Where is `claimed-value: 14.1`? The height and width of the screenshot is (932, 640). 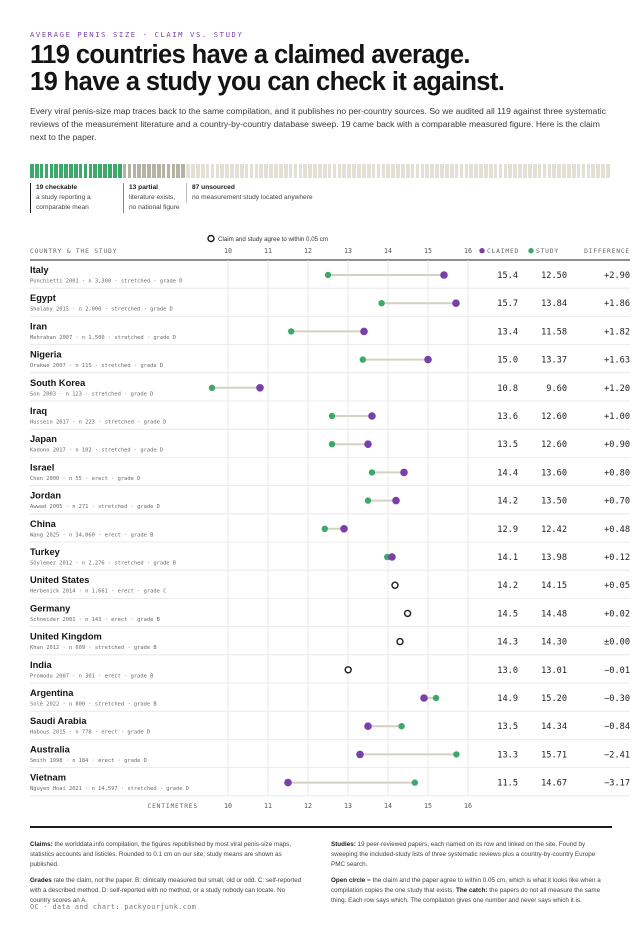 claimed-value: 14.1 is located at coordinates (507, 558).